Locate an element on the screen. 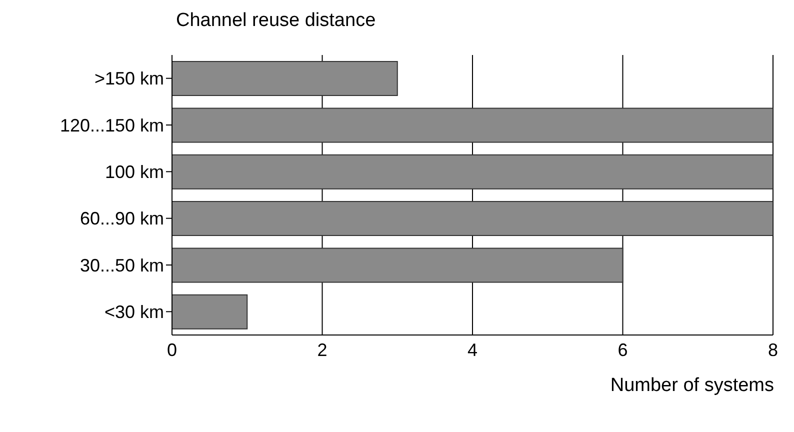 The width and height of the screenshot is (794, 432). y-tick-label: 100 km is located at coordinates (134, 172).